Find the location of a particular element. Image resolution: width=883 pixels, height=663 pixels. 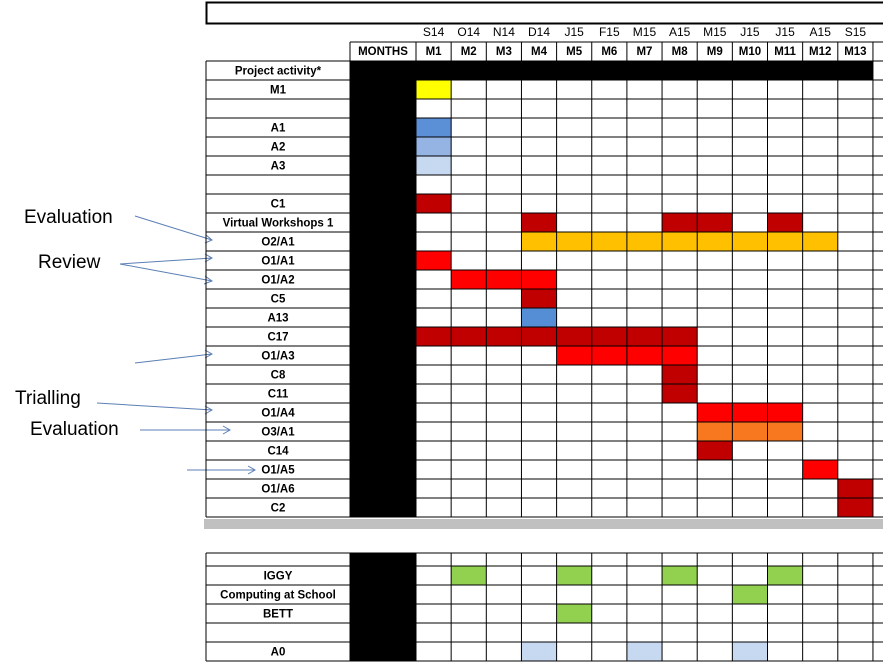

row-label: IGGY is located at coordinates (278, 577).